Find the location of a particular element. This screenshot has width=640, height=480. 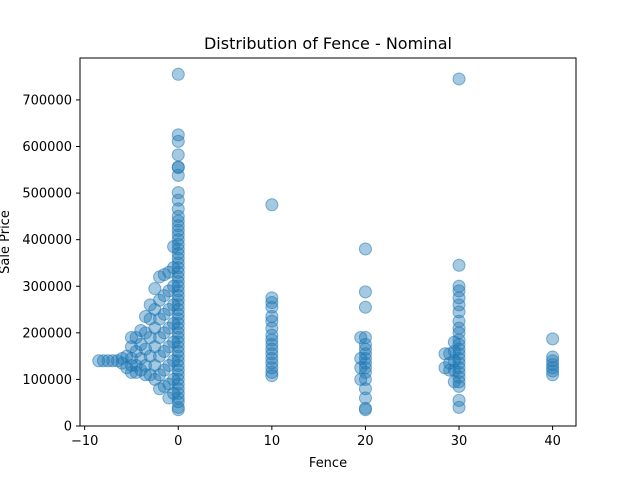

y-tick-label: 100000 is located at coordinates (47, 380).